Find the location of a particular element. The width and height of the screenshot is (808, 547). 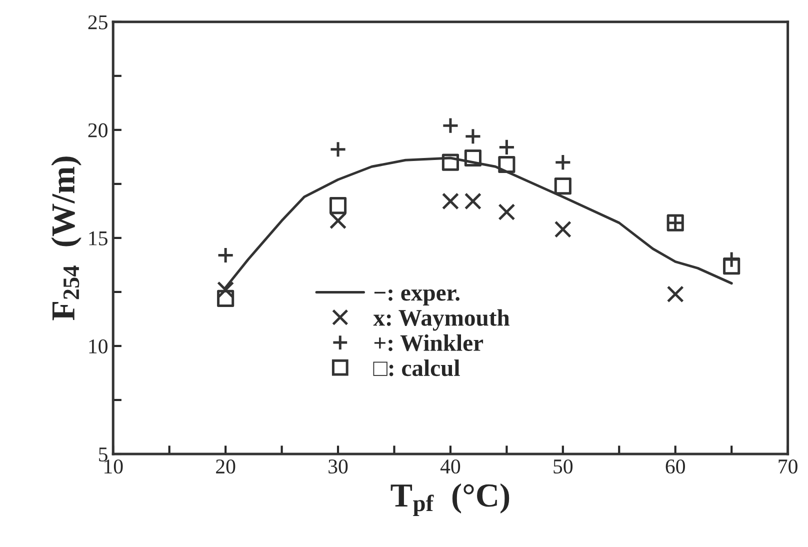

x-tick-label: 30 is located at coordinates (338, 466).